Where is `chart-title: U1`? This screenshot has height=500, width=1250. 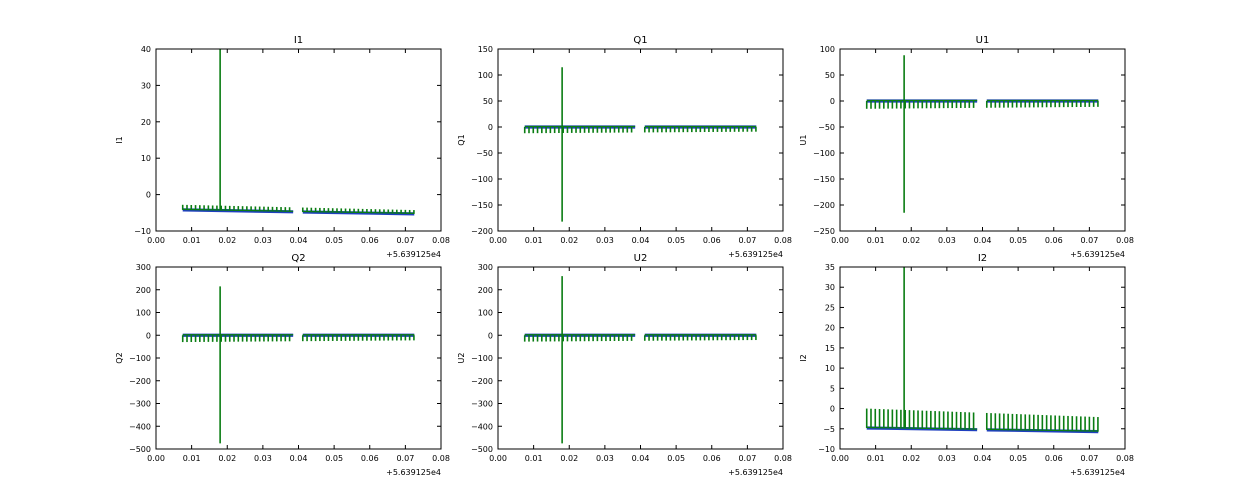 chart-title: U1 is located at coordinates (983, 40).